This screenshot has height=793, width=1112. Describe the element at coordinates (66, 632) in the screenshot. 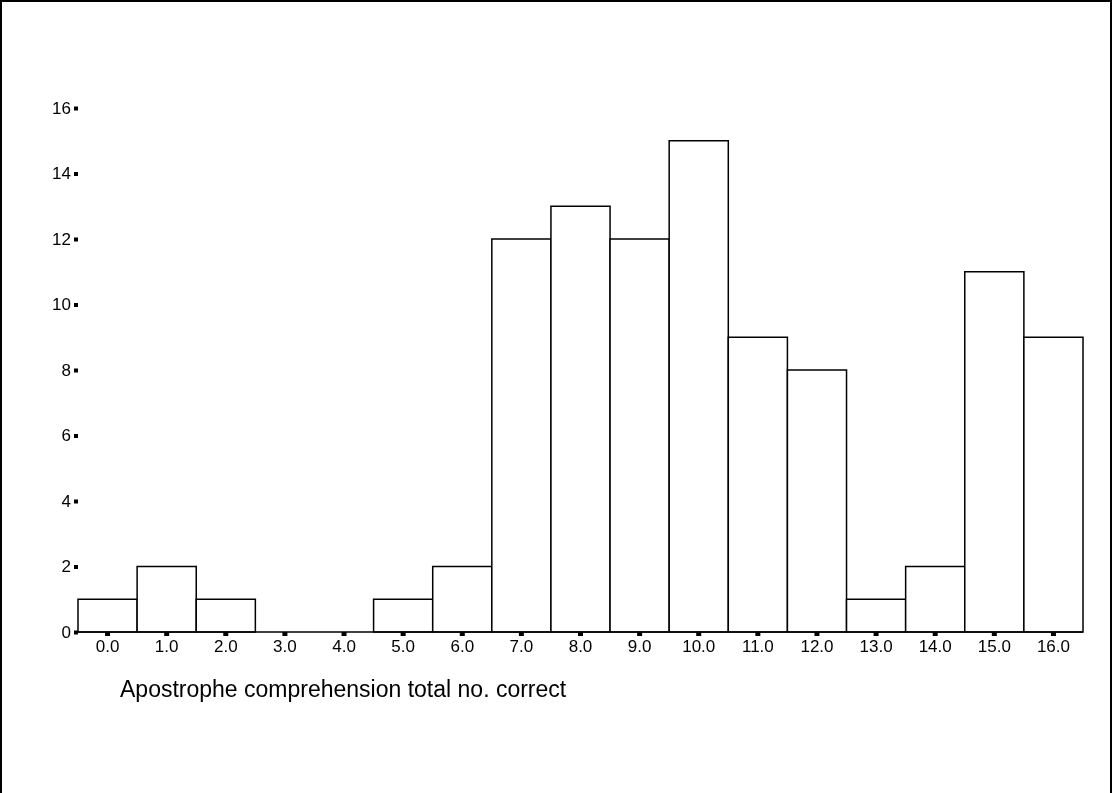

I see `y-tick-label: 0` at that location.